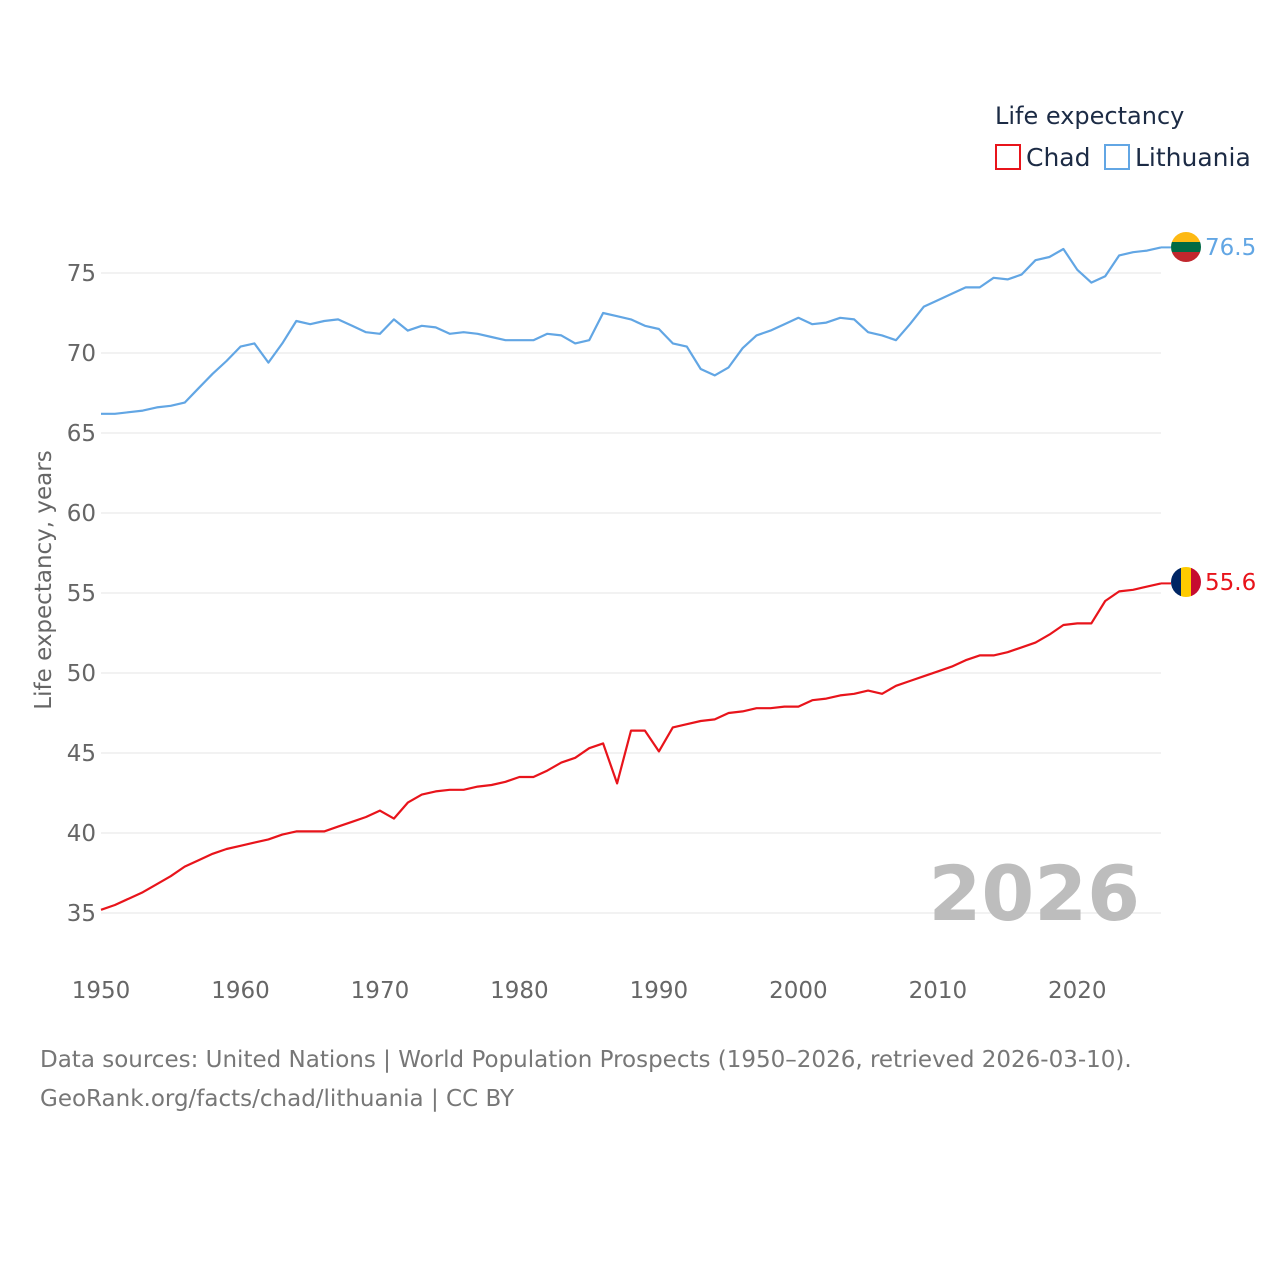 The image size is (1280, 1280). What do you see at coordinates (659, 991) in the screenshot?
I see `x-tick-1990: 1990` at bounding box center [659, 991].